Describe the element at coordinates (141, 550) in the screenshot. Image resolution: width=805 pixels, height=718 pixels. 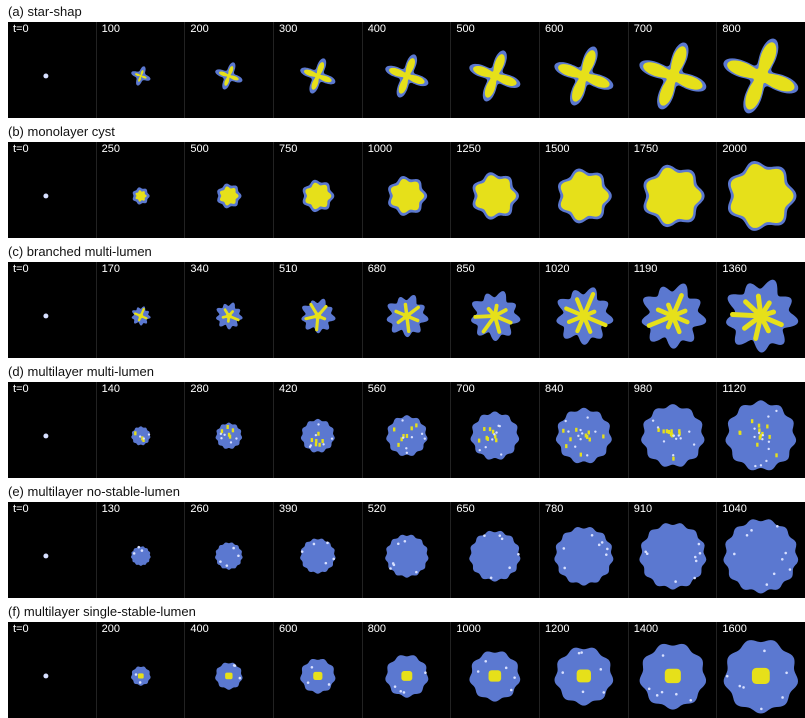
I see `time-frame: 130` at that location.